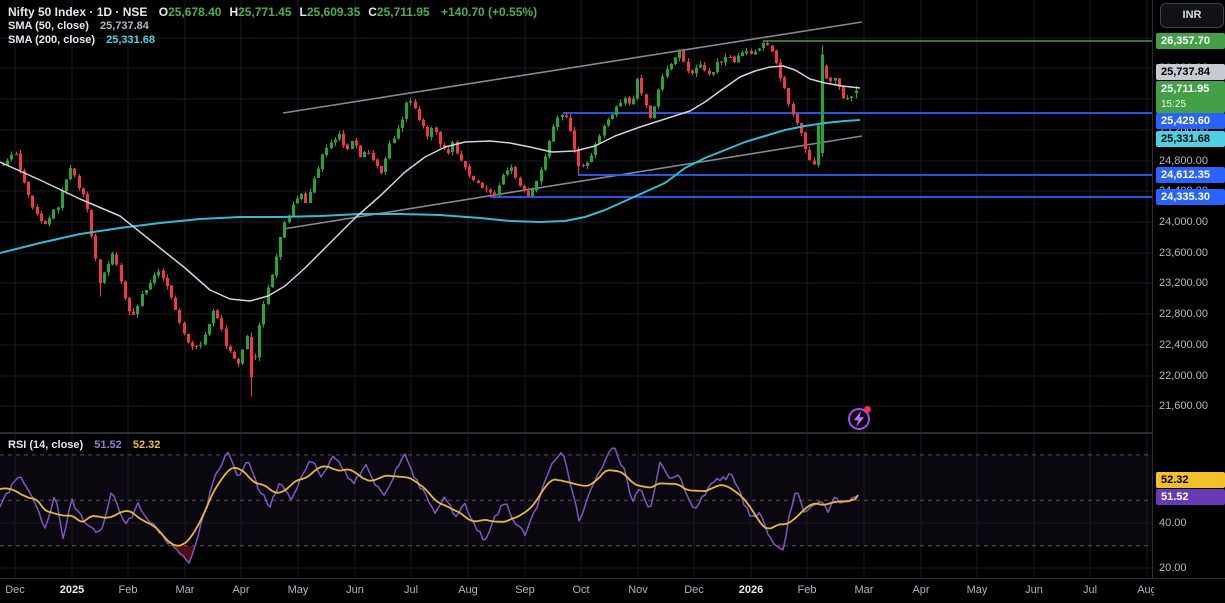 The width and height of the screenshot is (1225, 603). I want to click on ohlc-value: 25,609.35, so click(333, 12).